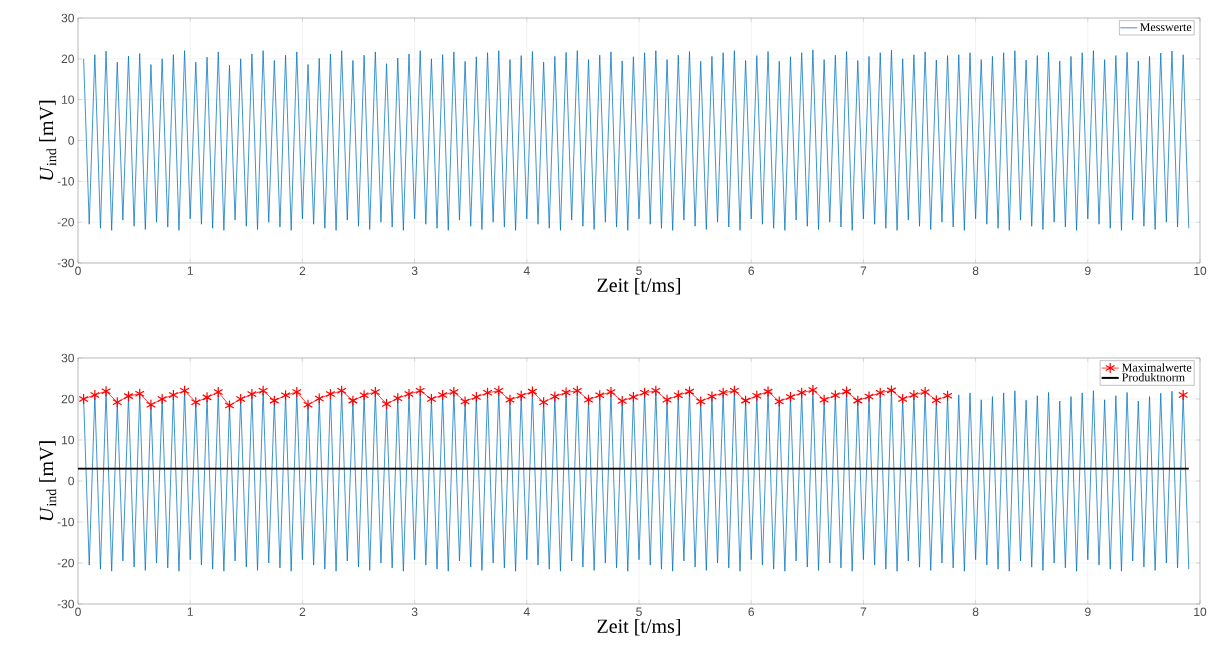 This screenshot has height=659, width=1223. What do you see at coordinates (1153, 377) in the screenshot?
I see `legend-label: Produktnorm` at bounding box center [1153, 377].